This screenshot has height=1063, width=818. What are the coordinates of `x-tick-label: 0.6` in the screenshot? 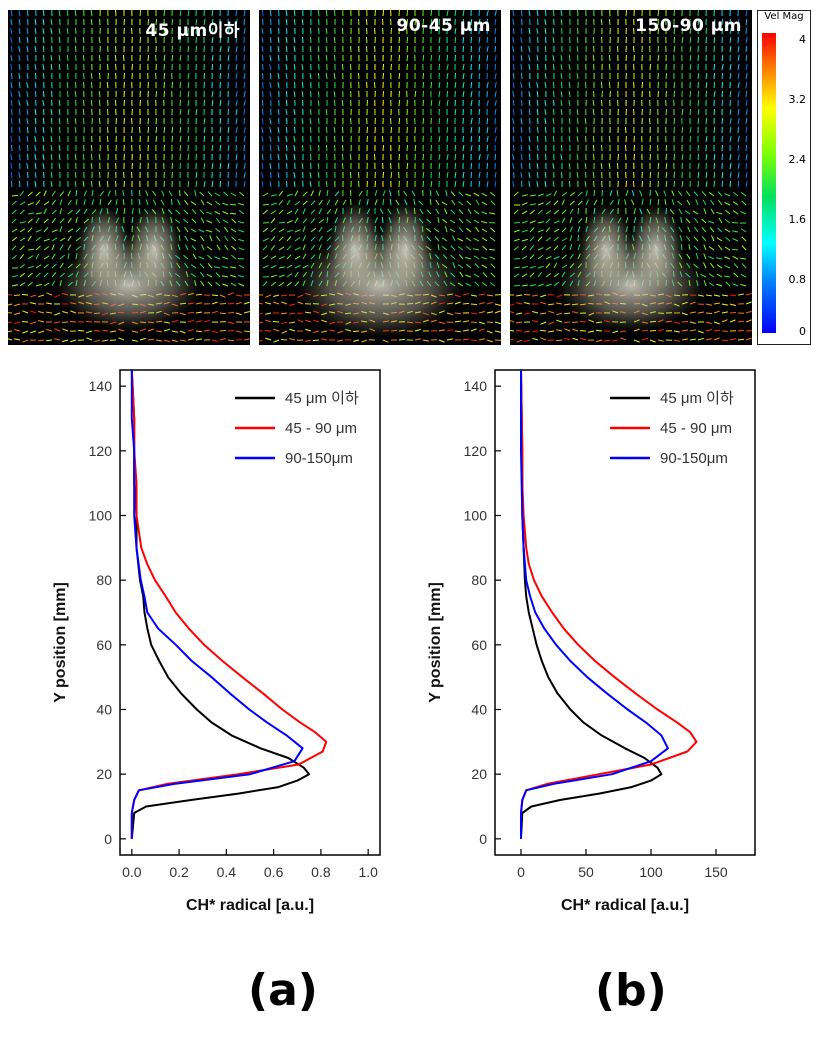 It's located at (274, 872).